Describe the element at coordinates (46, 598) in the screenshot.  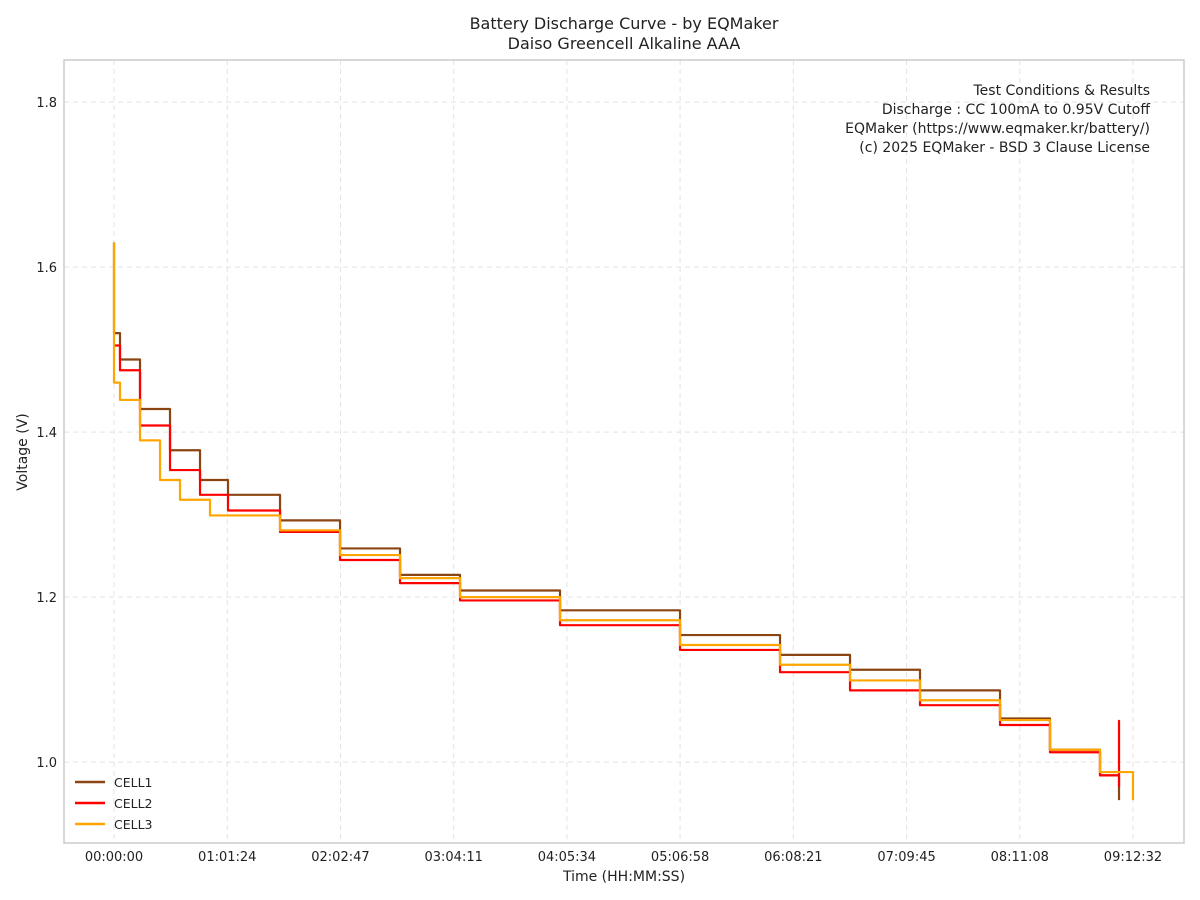
I see `y-tick-label: 1.2` at that location.